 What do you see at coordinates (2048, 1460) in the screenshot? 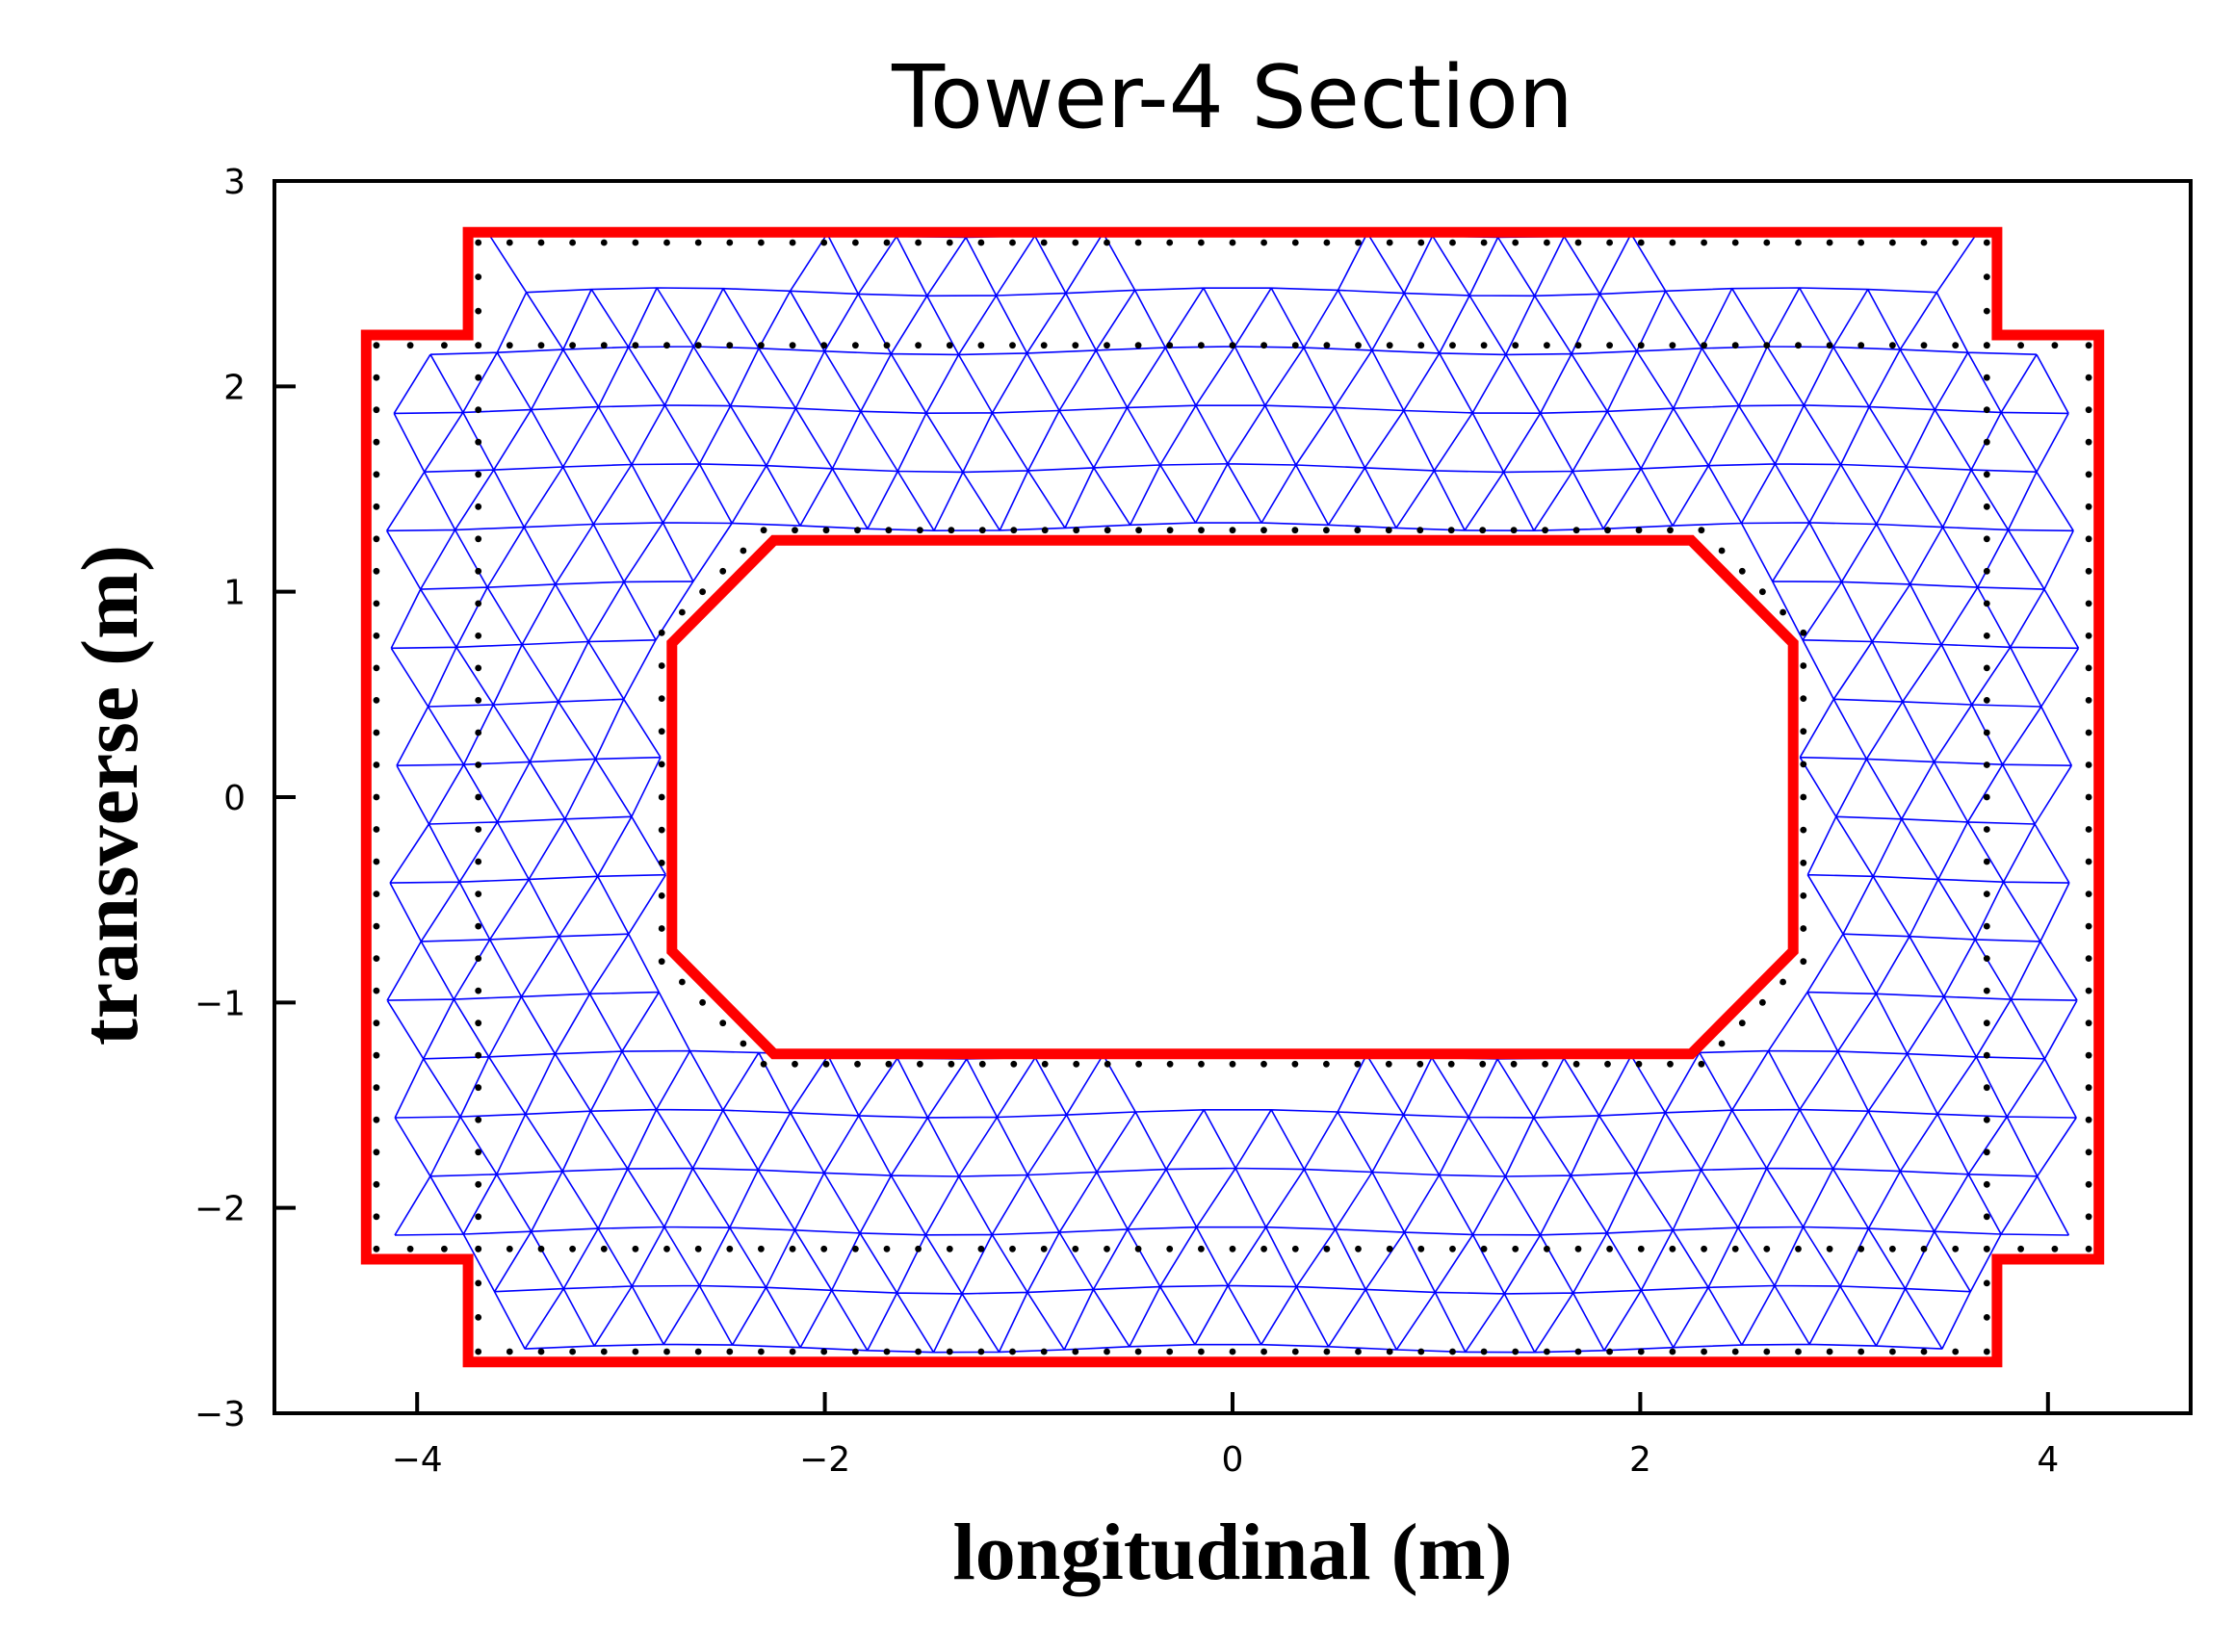
I see `x-tick-label: 4` at bounding box center [2048, 1460].